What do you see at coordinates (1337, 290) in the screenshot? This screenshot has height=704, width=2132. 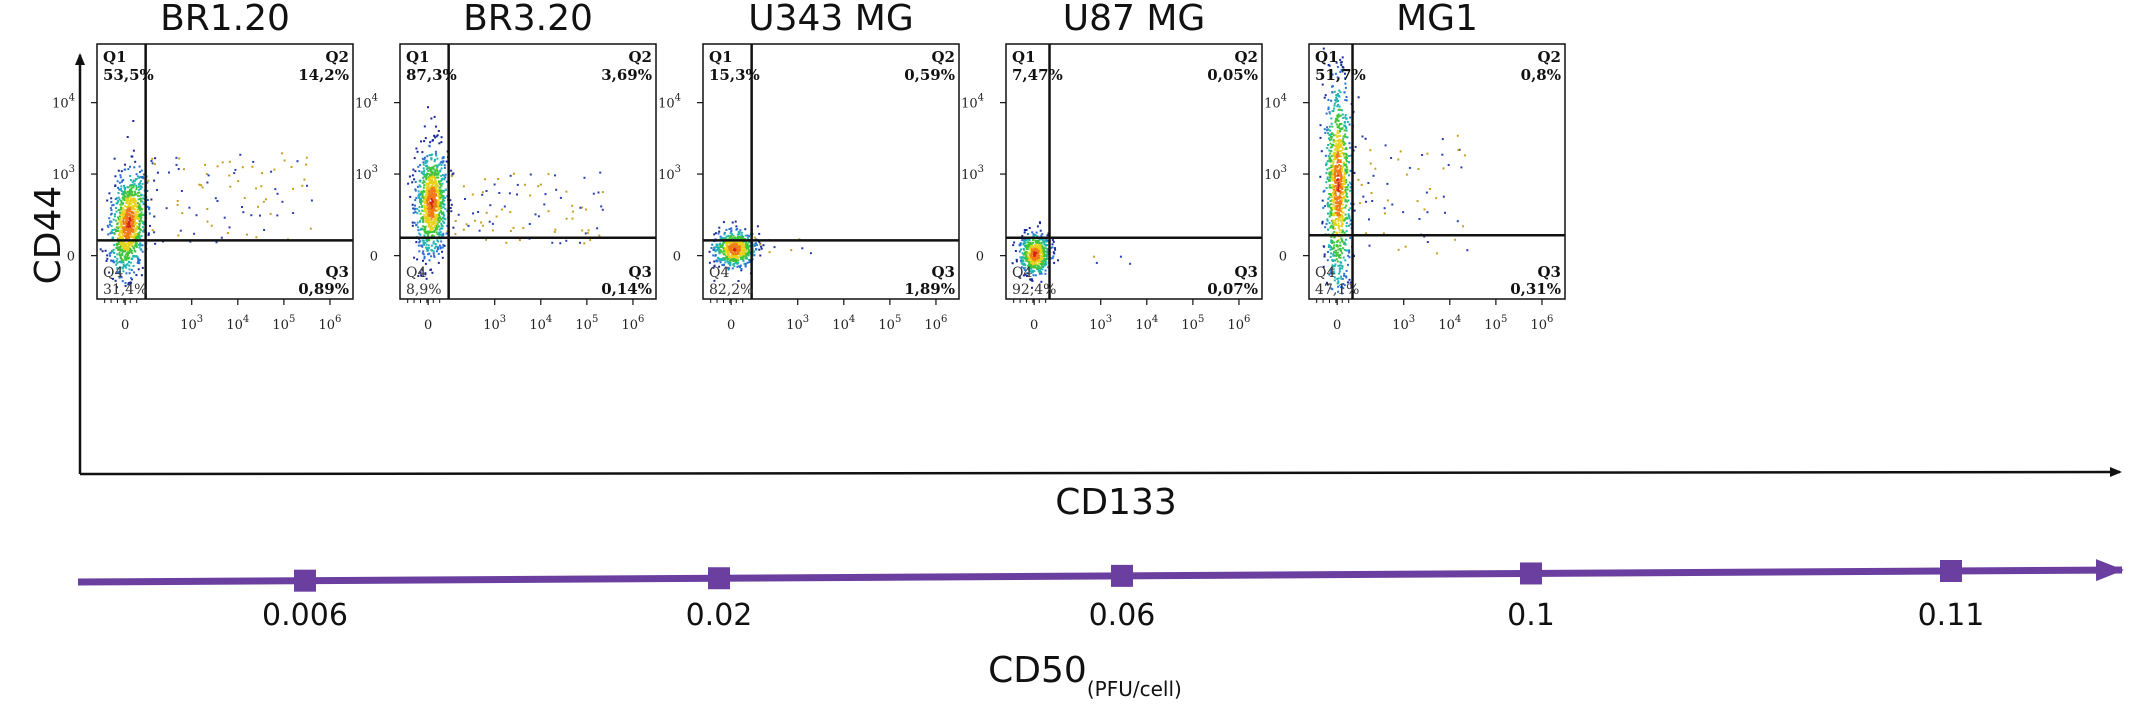 I see `q4-percent: 47,1%` at bounding box center [1337, 290].